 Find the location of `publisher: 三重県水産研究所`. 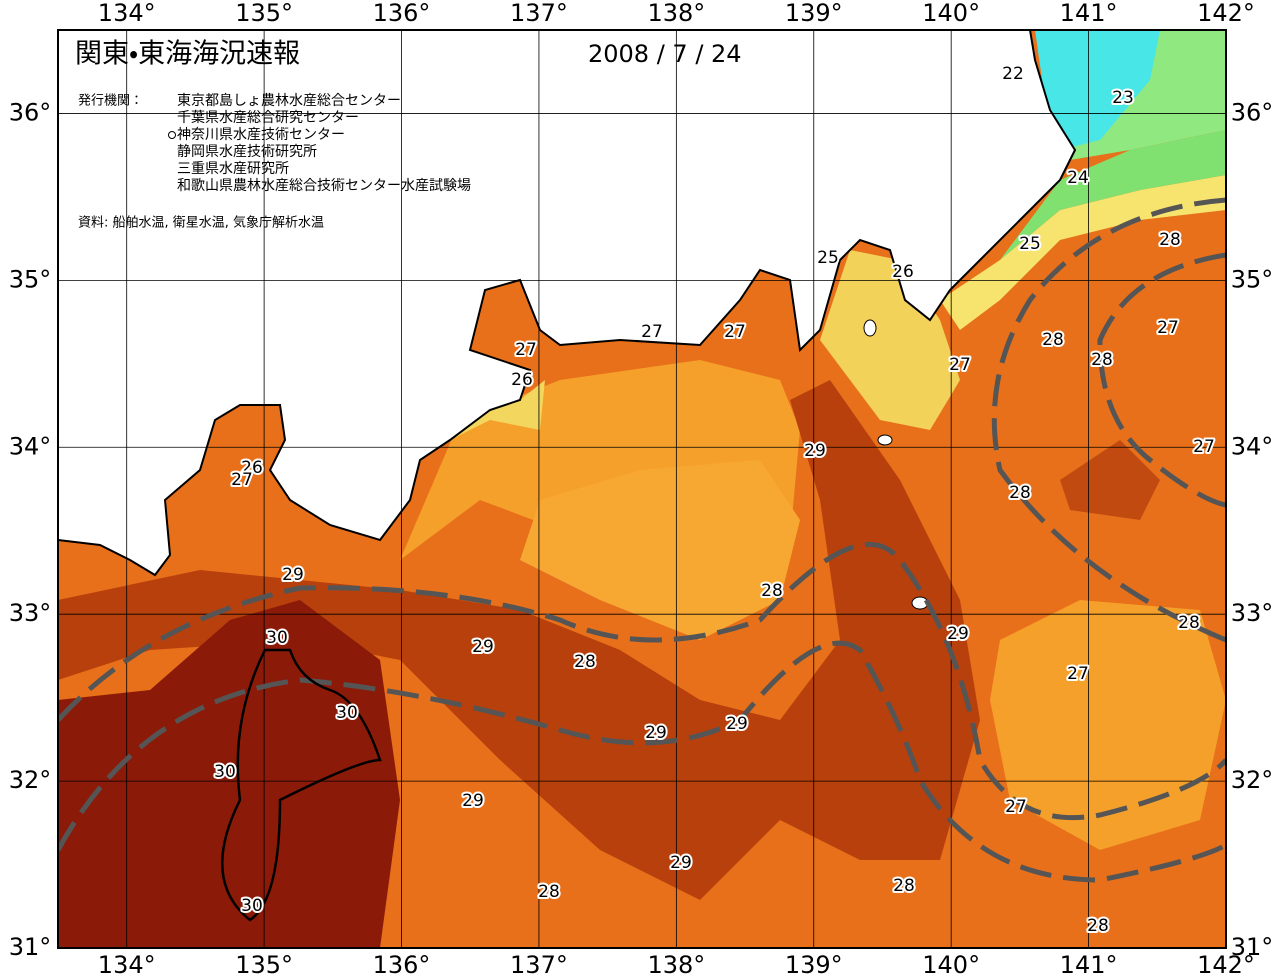

publisher: 三重県水産研究所 is located at coordinates (233, 168).